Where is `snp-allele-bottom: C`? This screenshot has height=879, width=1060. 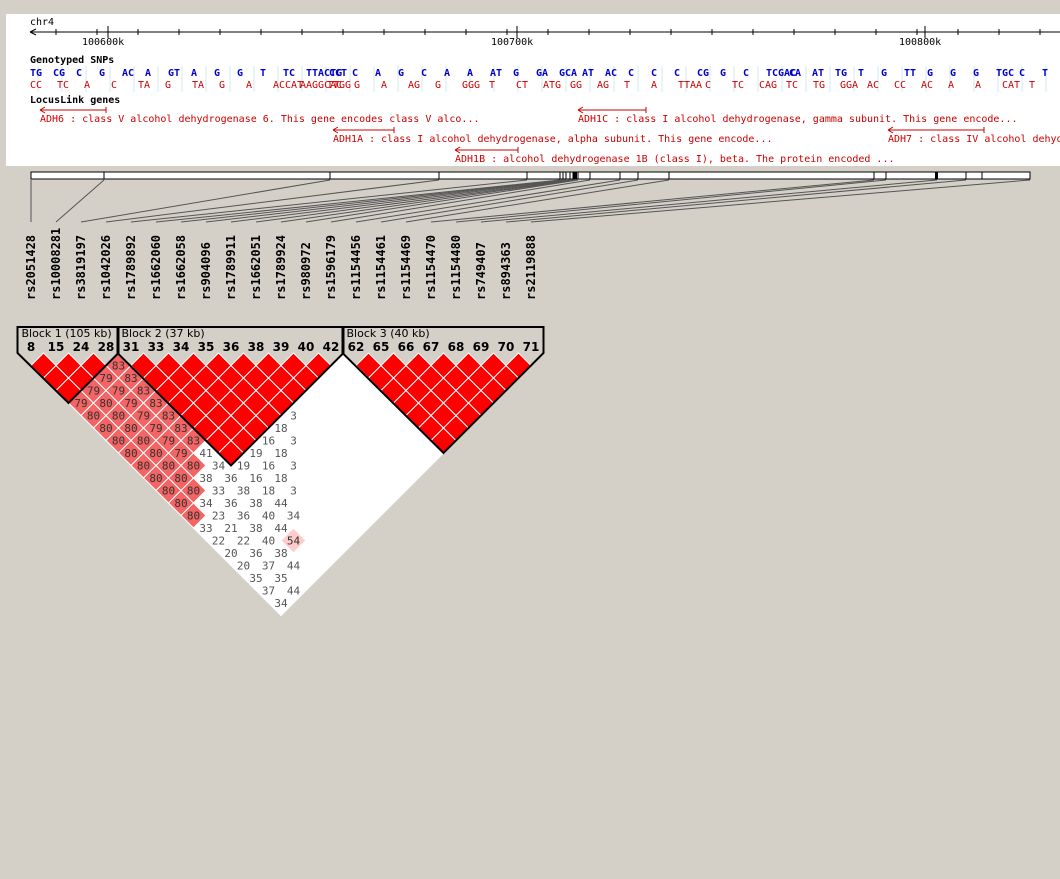 snp-allele-bottom: C is located at coordinates (708, 85).